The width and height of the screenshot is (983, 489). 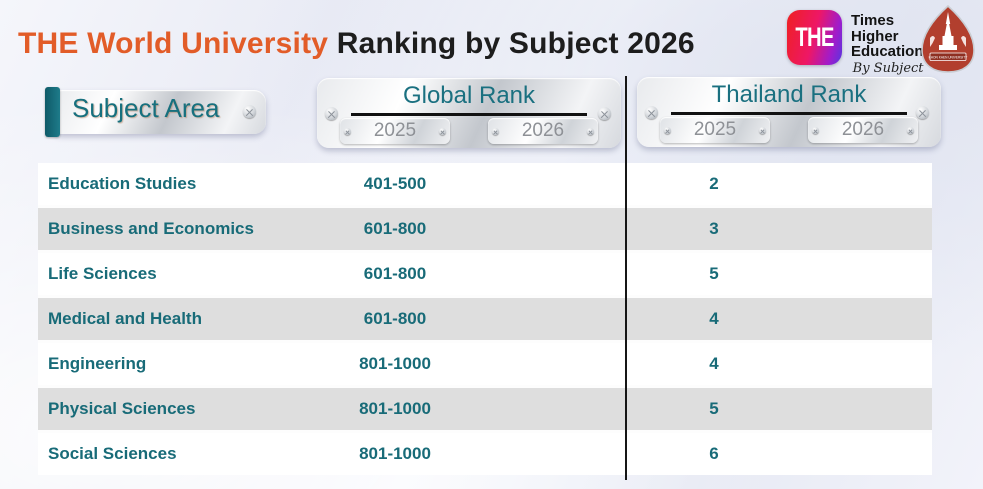 I want to click on global-rank-header-plate: Global Rank 2025 2026, so click(x=469, y=113).